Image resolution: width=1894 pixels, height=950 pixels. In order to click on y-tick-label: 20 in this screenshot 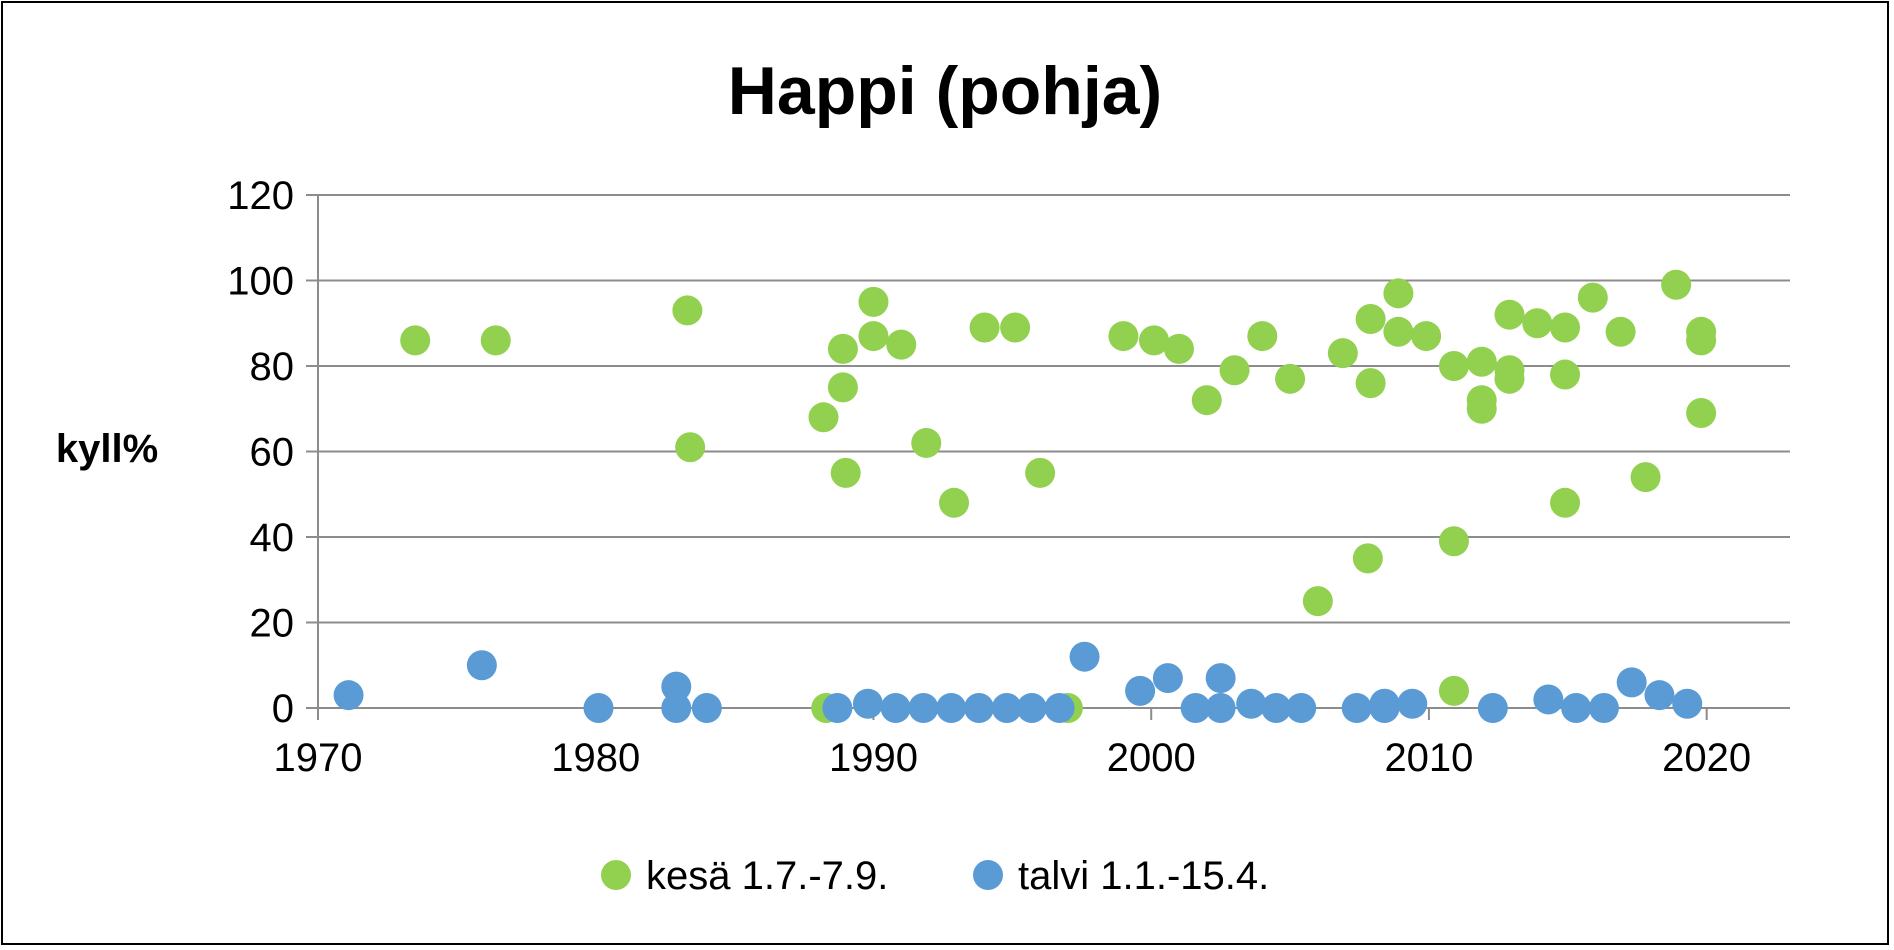, I will do `click(272, 624)`.